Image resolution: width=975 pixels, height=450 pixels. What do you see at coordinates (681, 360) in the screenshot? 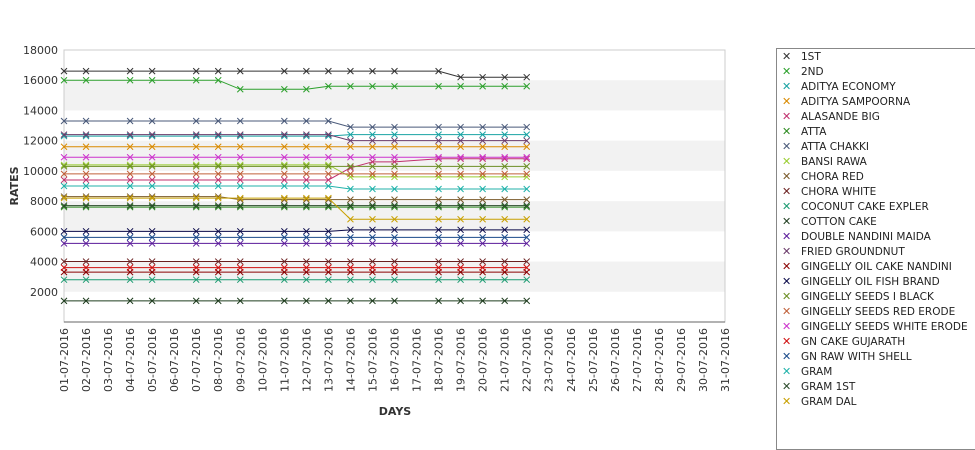
I see `x-tick-label: 29-07-2016` at bounding box center [681, 360].